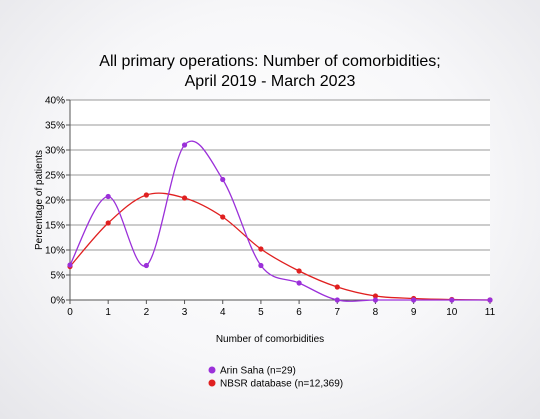  I want to click on y-axis-label: Percentage of patients, so click(39, 200).